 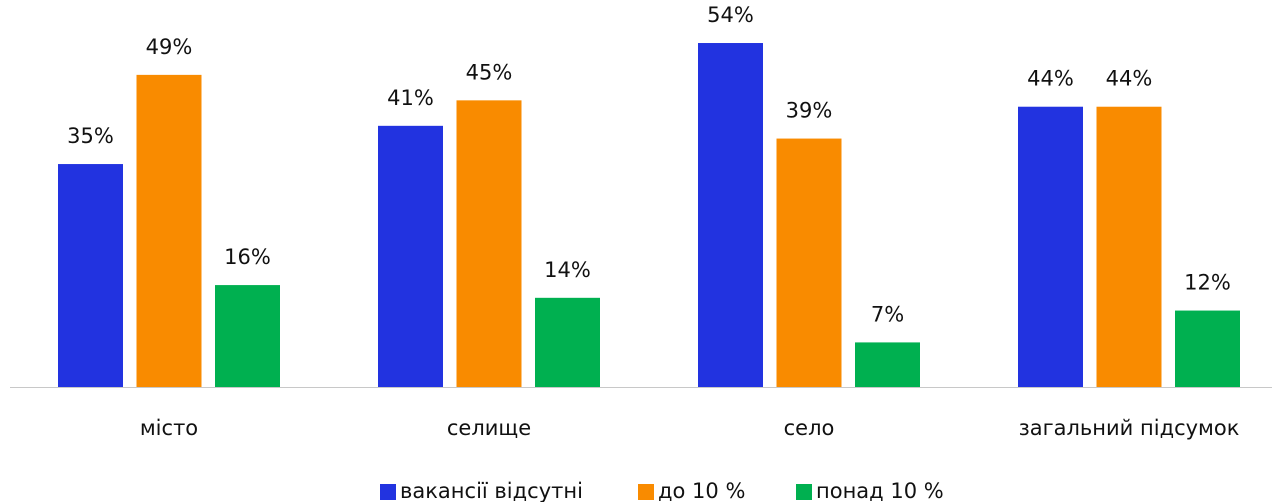 I want to click on x-tick-label: село, so click(x=809, y=428).